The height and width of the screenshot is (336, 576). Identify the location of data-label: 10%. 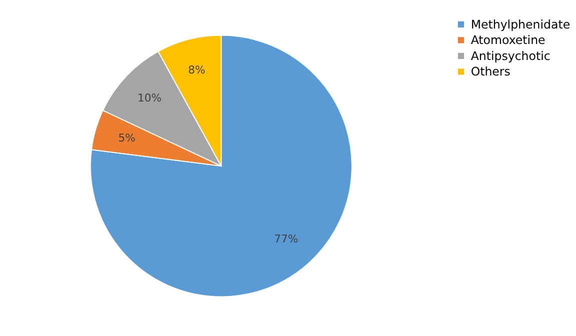
(150, 98).